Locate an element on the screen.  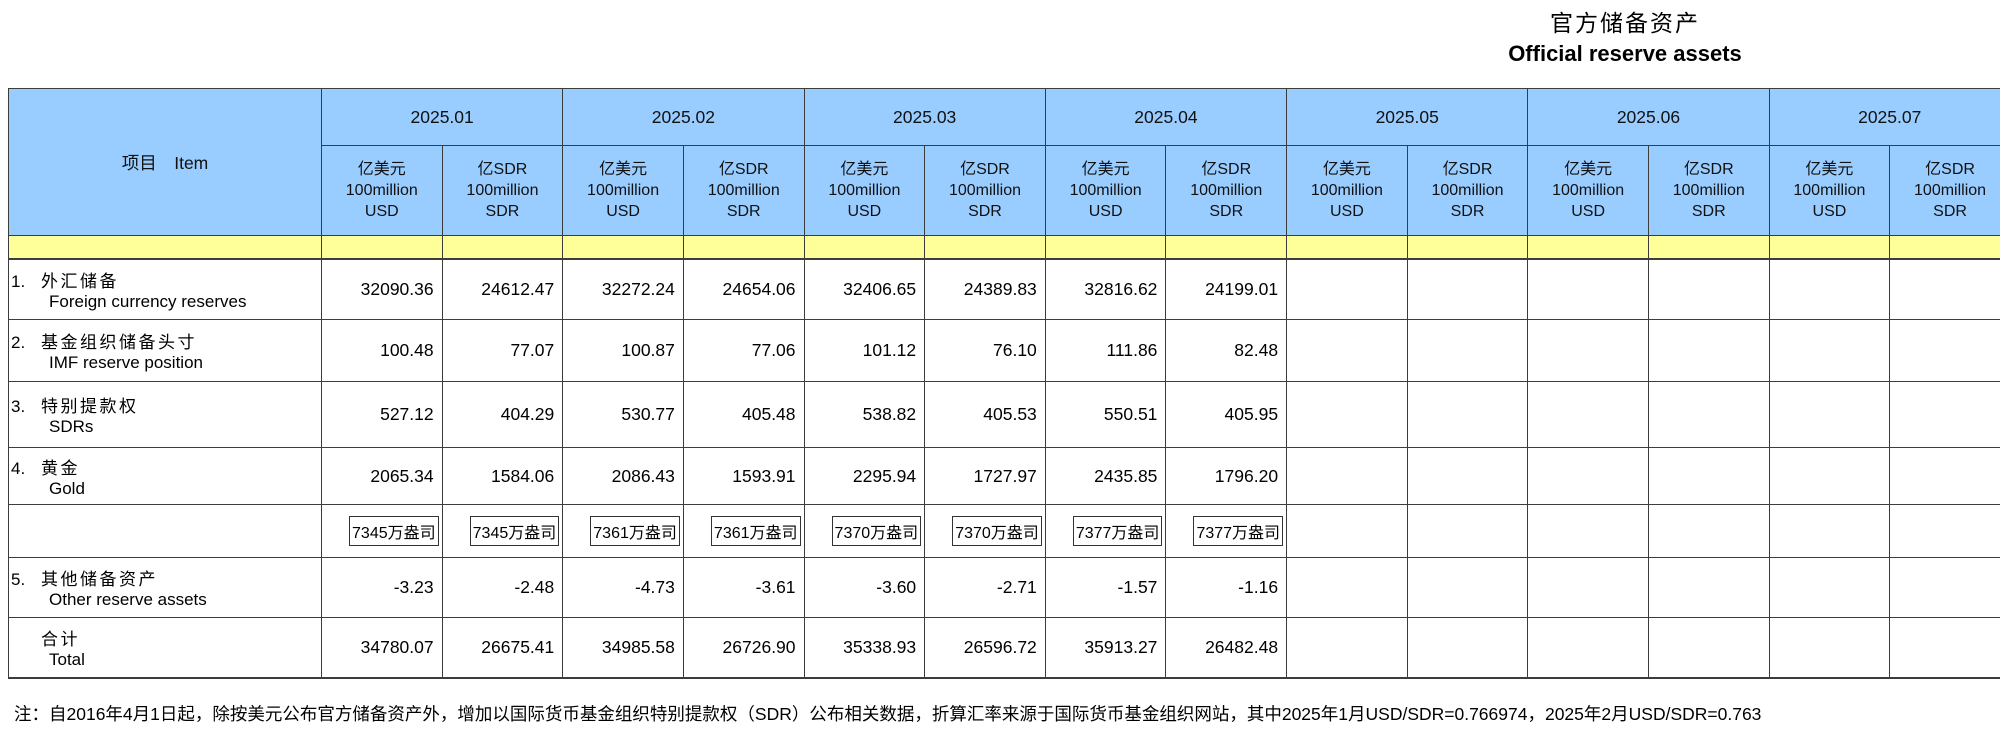
value-cell: 2435.85 is located at coordinates (1105, 476).